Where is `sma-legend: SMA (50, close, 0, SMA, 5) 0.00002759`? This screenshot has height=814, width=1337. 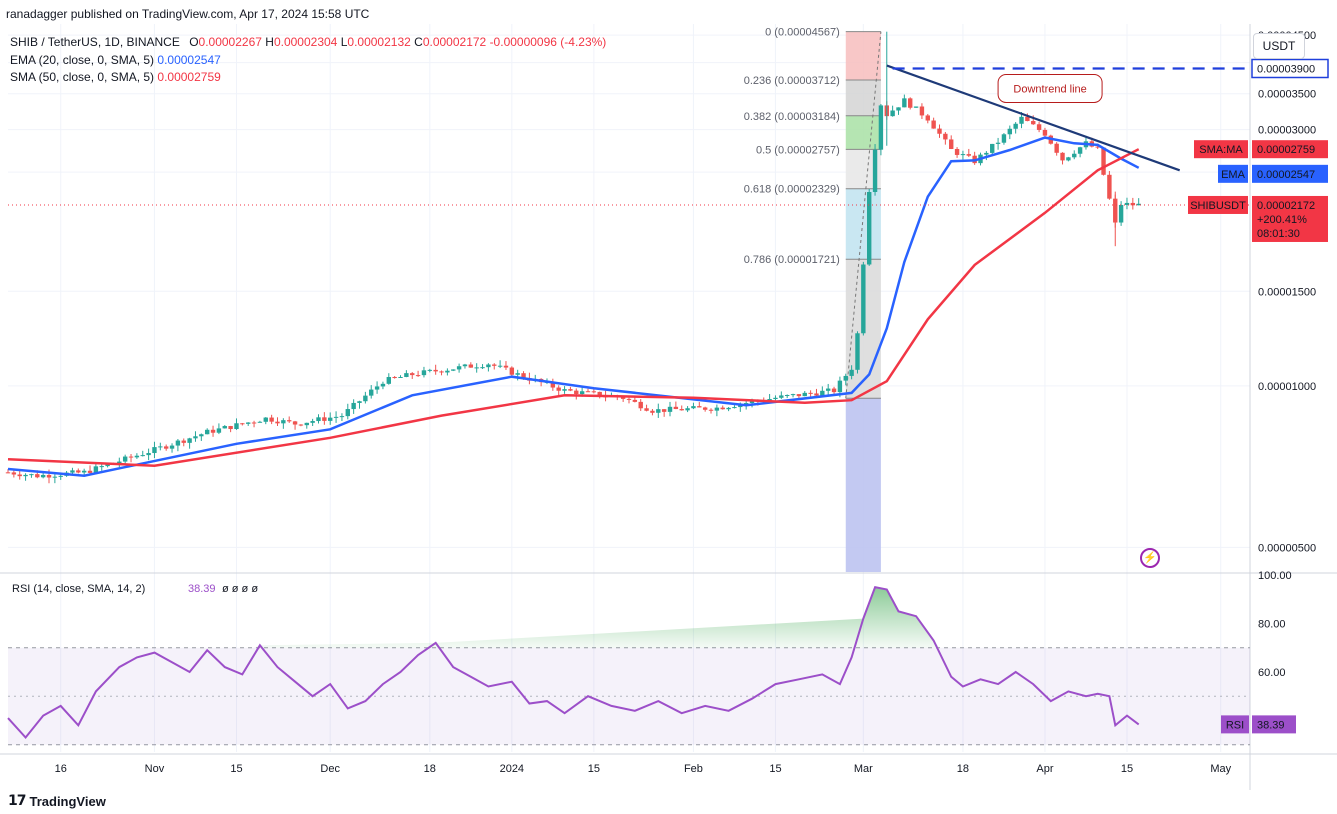 sma-legend: SMA (50, close, 0, SMA, 5) 0.00002759 is located at coordinates (115, 77).